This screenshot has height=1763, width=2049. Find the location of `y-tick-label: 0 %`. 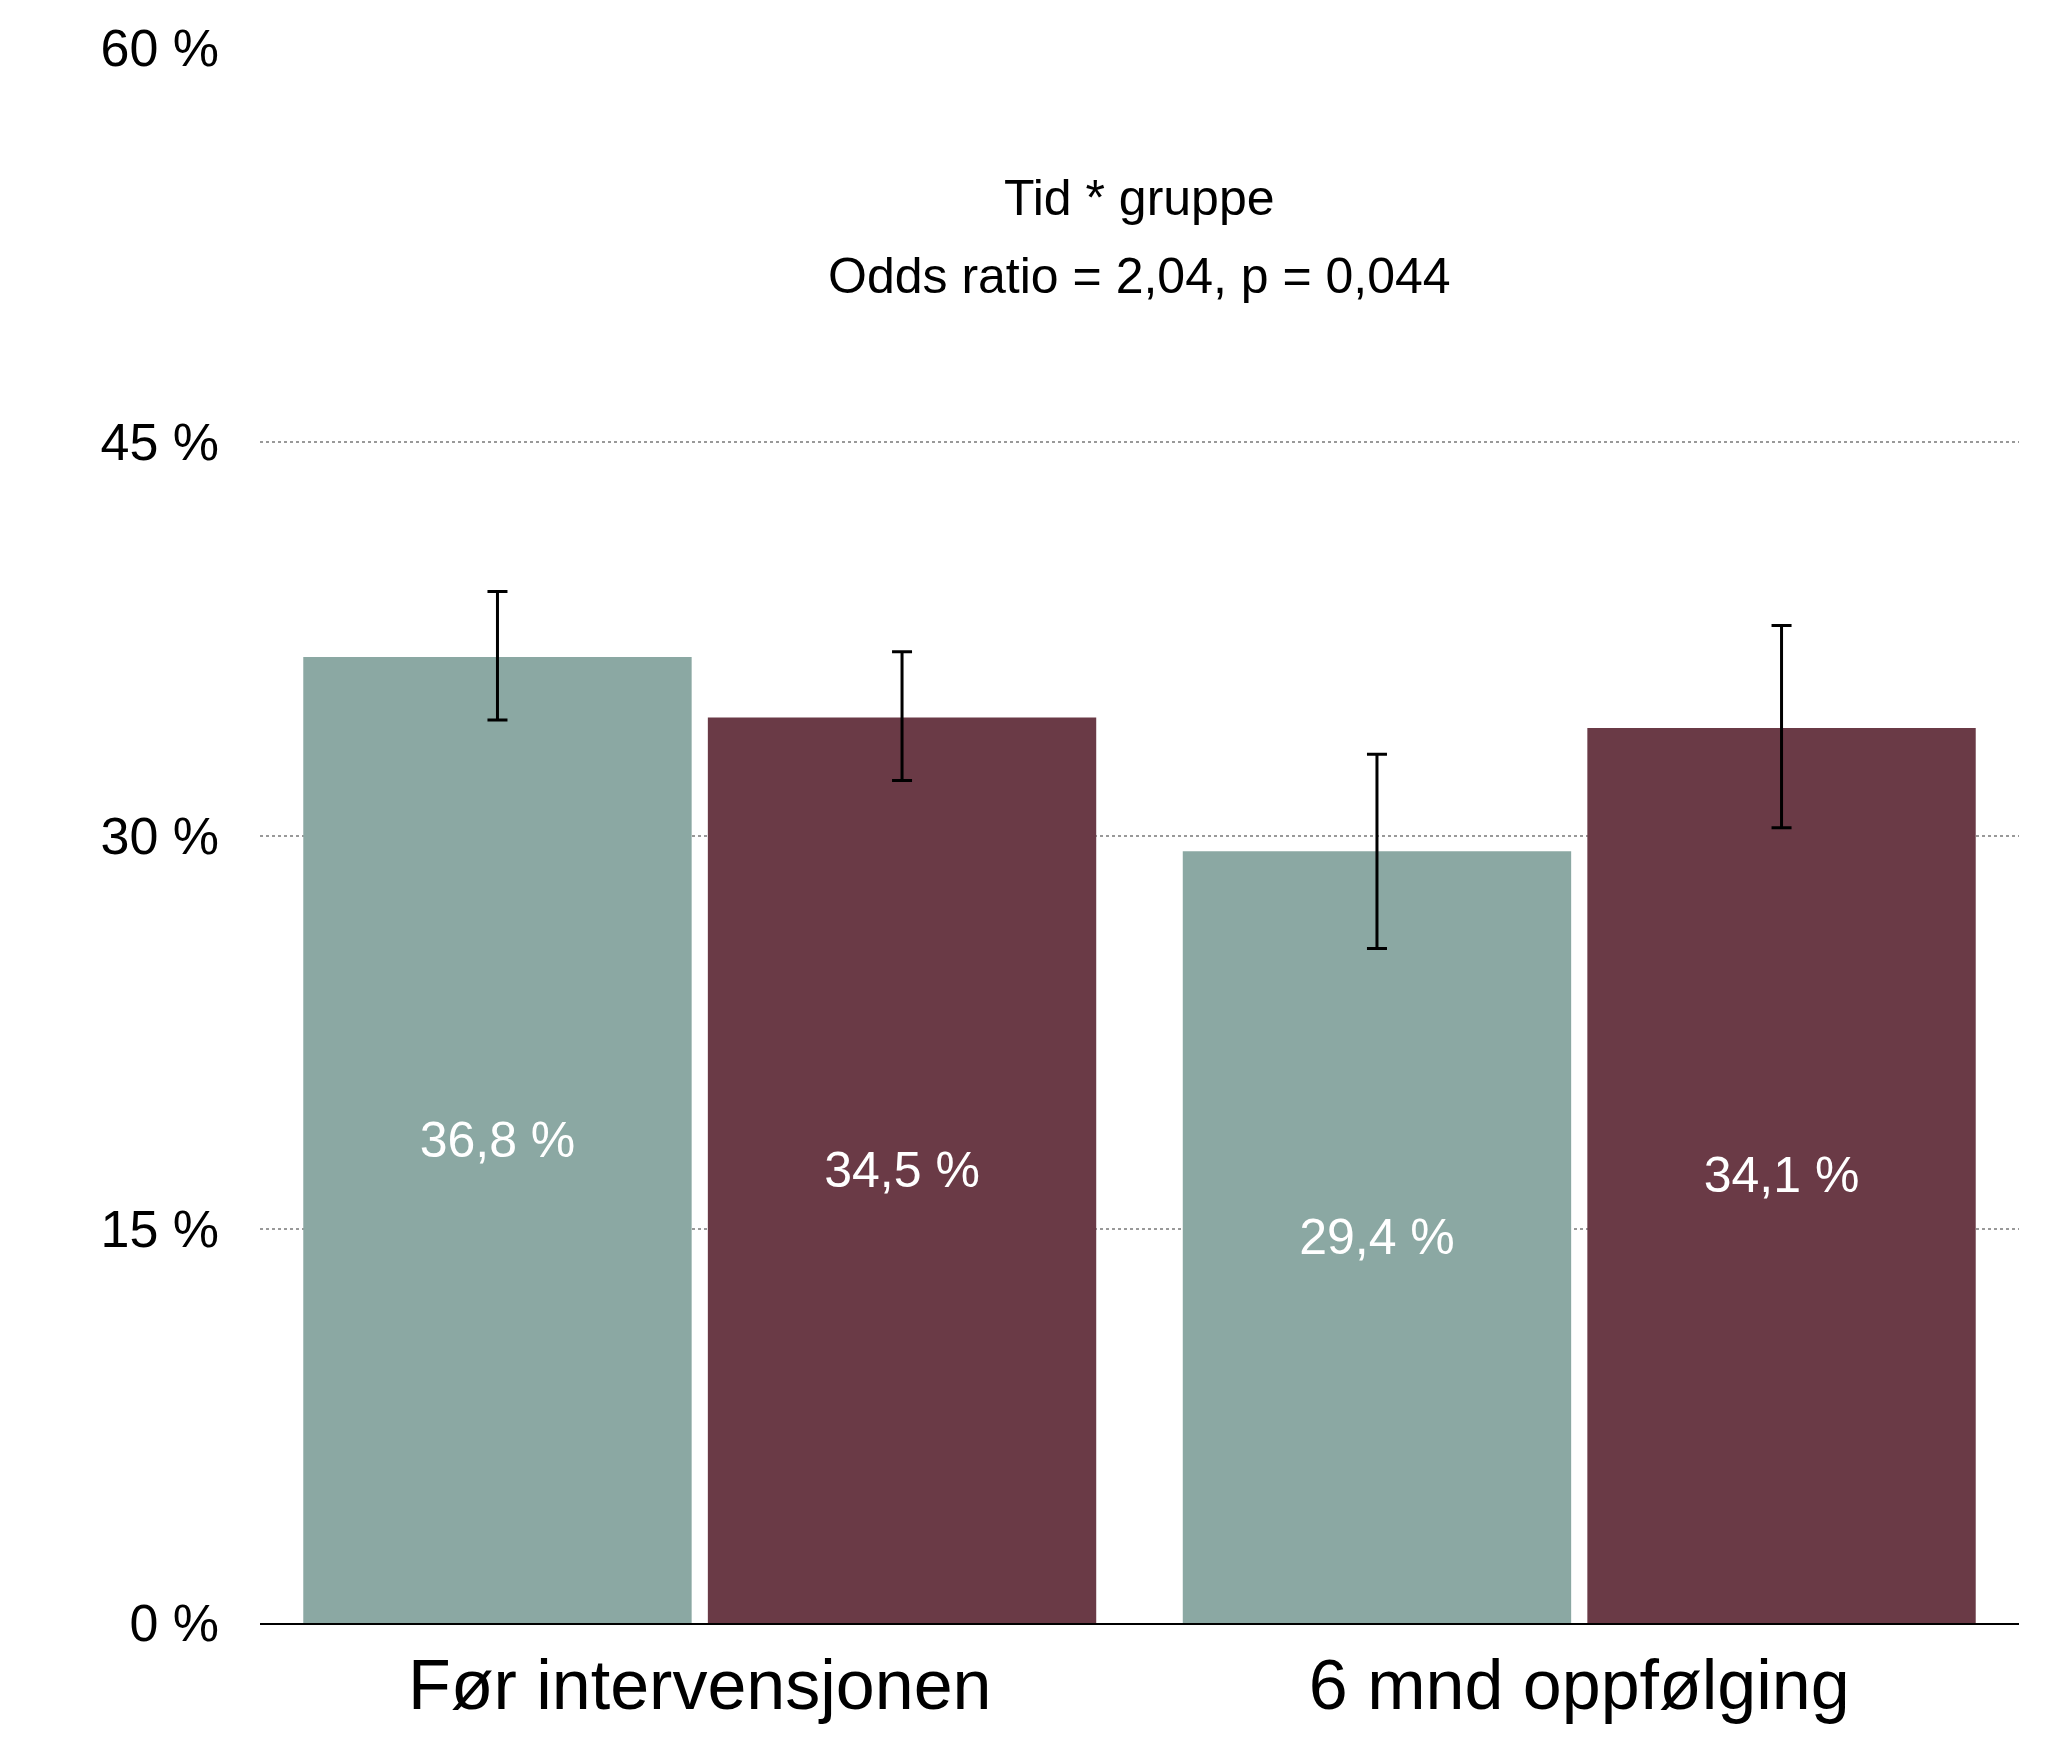

y-tick-label: 0 % is located at coordinates (174, 1623).